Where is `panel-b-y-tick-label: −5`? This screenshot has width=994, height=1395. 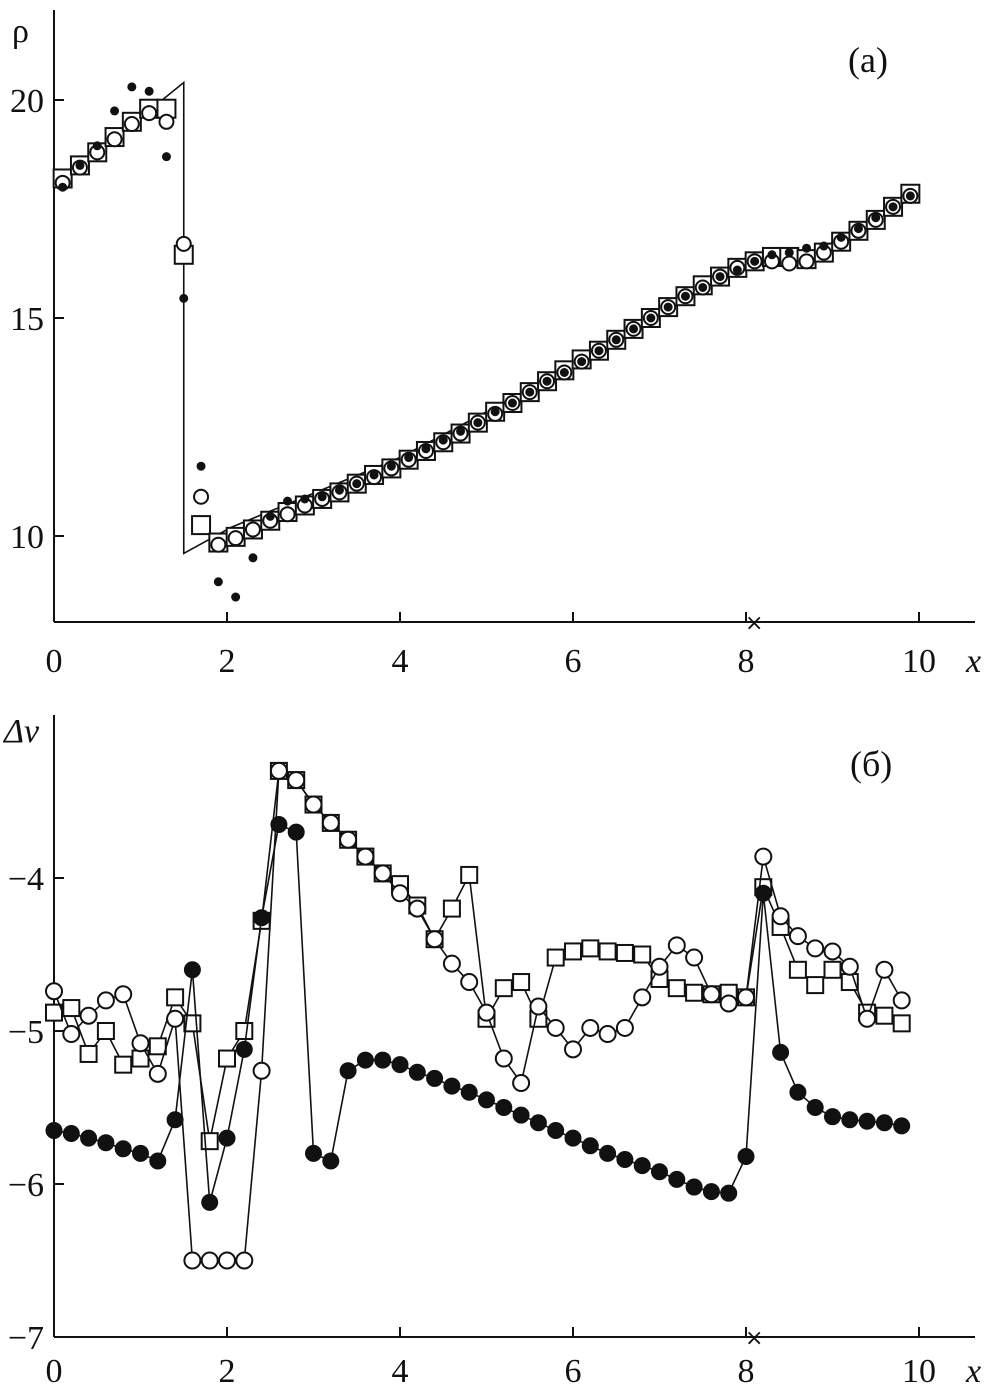 panel-b-y-tick-label: −5 is located at coordinates (26, 1032).